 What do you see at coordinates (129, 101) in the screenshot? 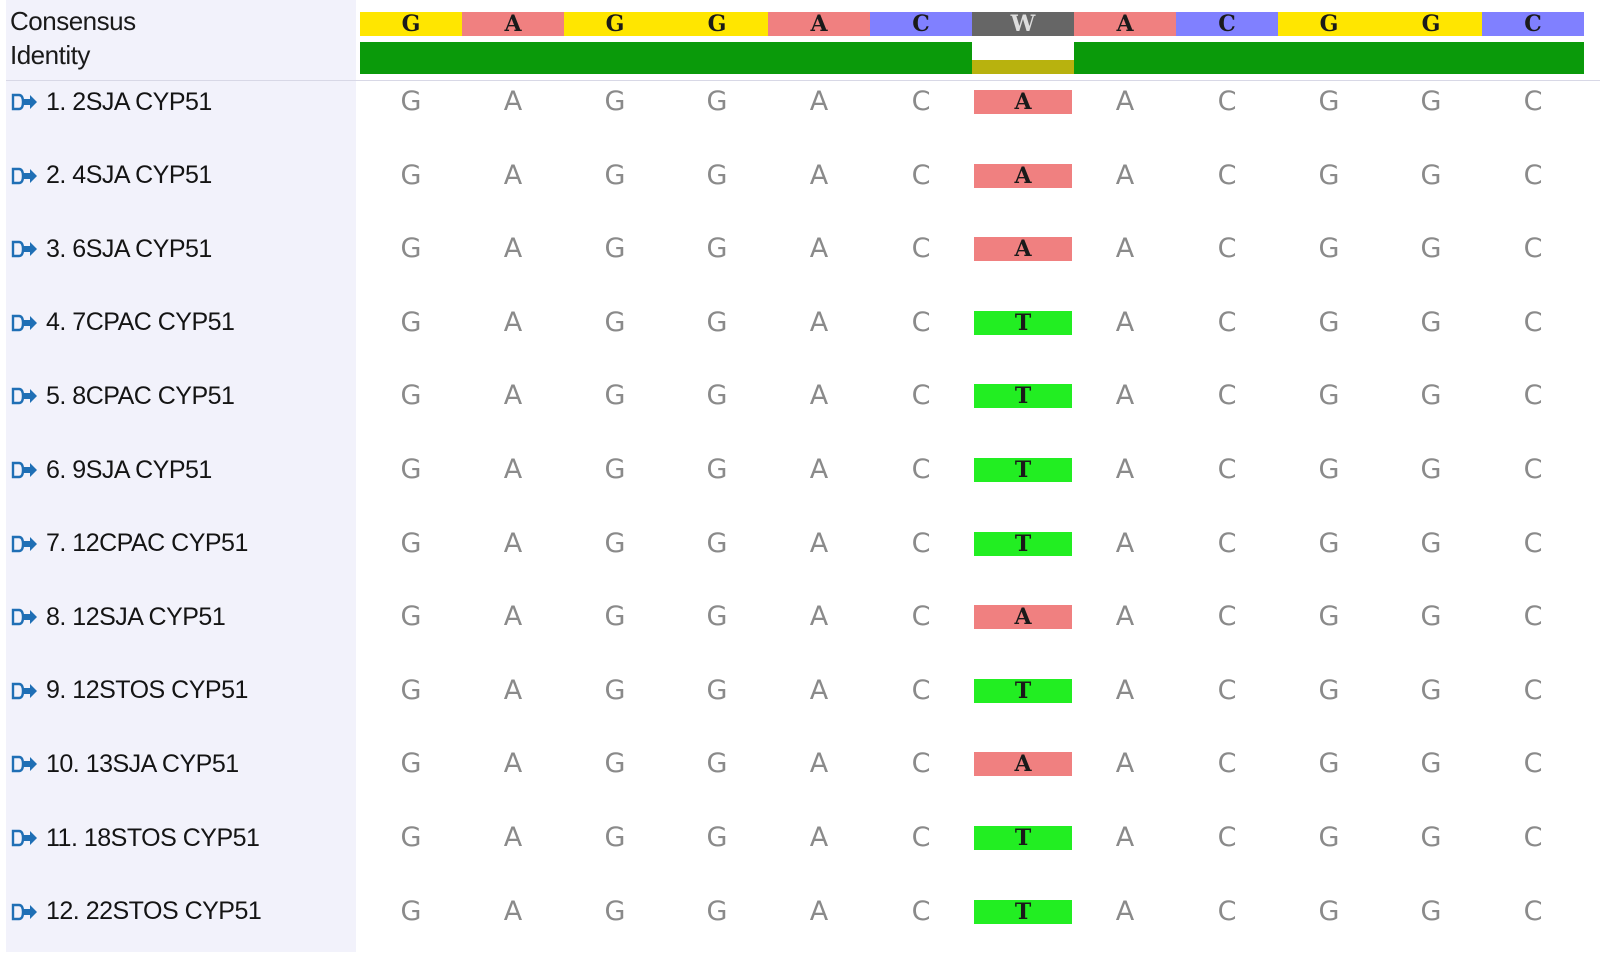
I see `sequence-name: 1. 2SJA CYP51` at bounding box center [129, 101].